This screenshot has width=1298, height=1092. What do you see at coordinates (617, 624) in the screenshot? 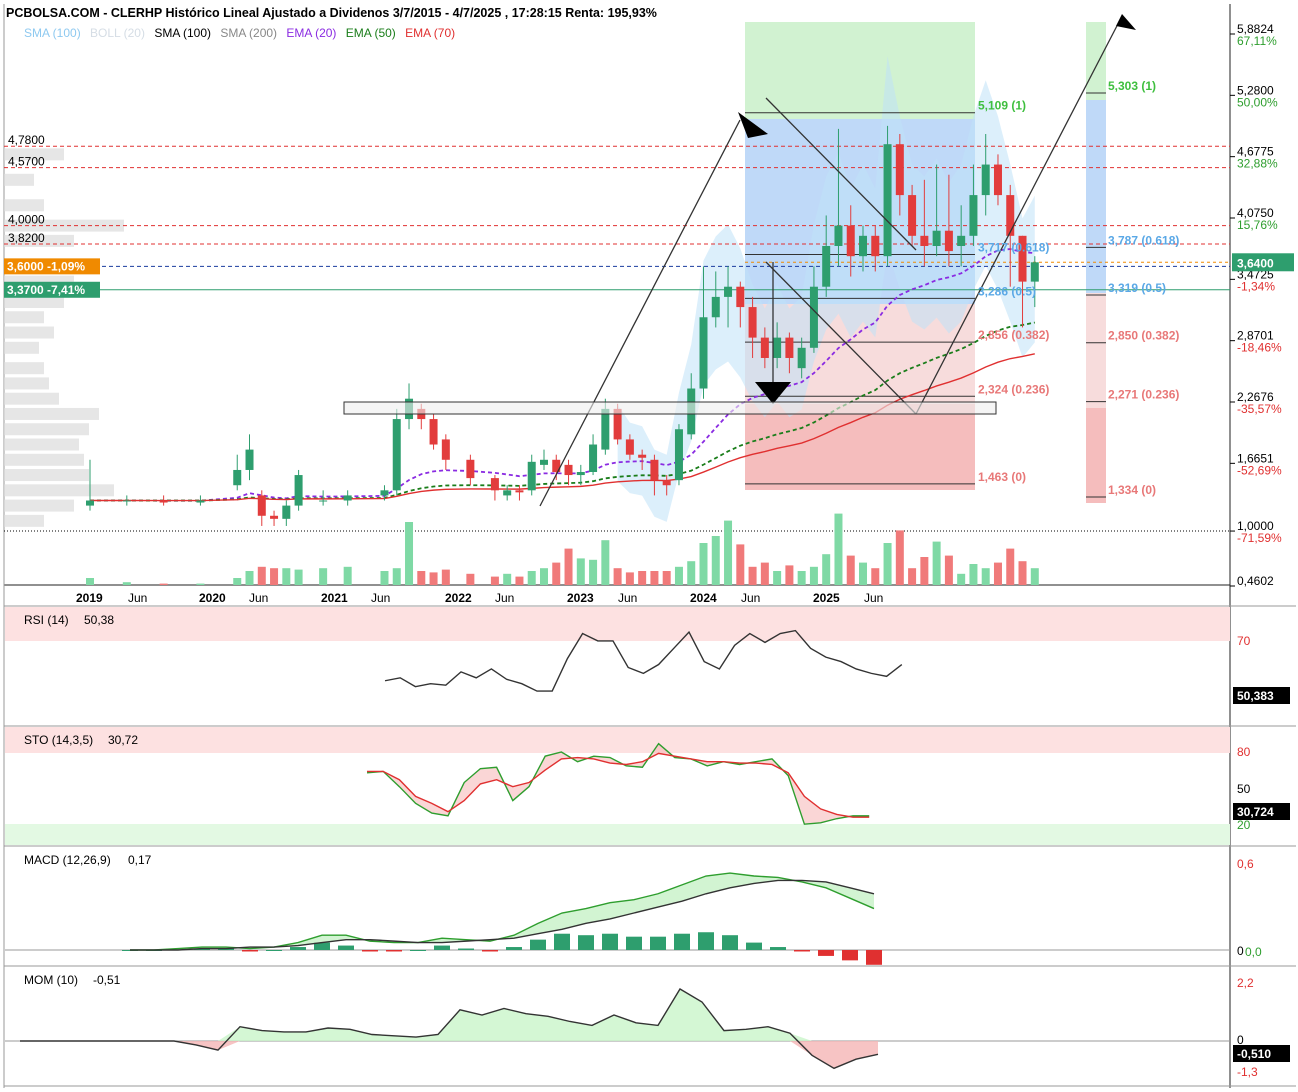
I see `rsi-overbought-zone` at bounding box center [617, 624].